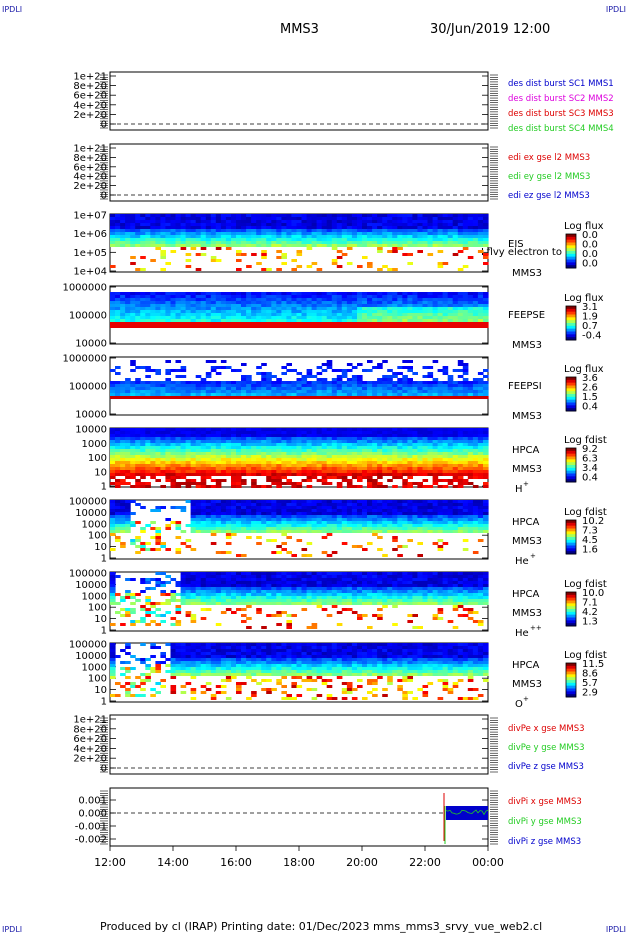 This screenshot has width=630, height=934. Describe the element at coordinates (90, 167) in the screenshot. I see `y-tick-label: 6e+20` at that location.